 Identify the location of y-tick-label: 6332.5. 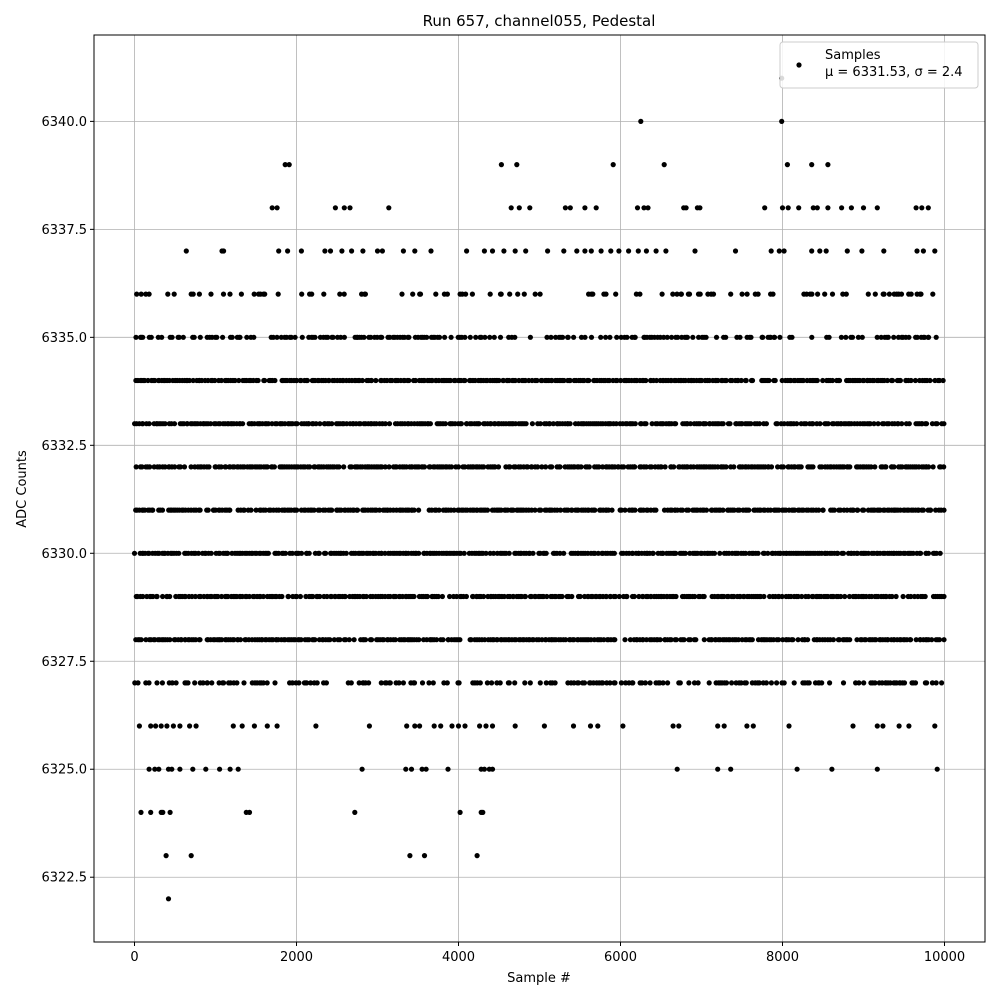
(65, 446).